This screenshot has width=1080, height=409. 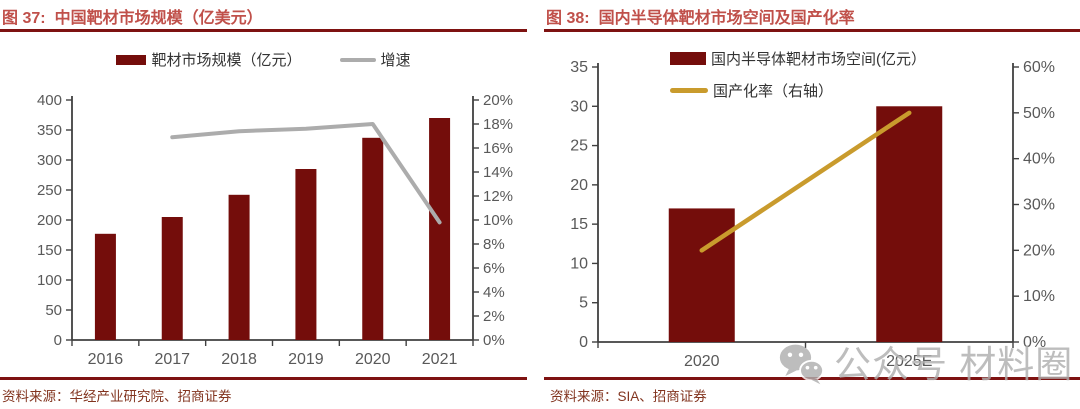 What do you see at coordinates (579, 67) in the screenshot?
I see `left-axis-label: 35` at bounding box center [579, 67].